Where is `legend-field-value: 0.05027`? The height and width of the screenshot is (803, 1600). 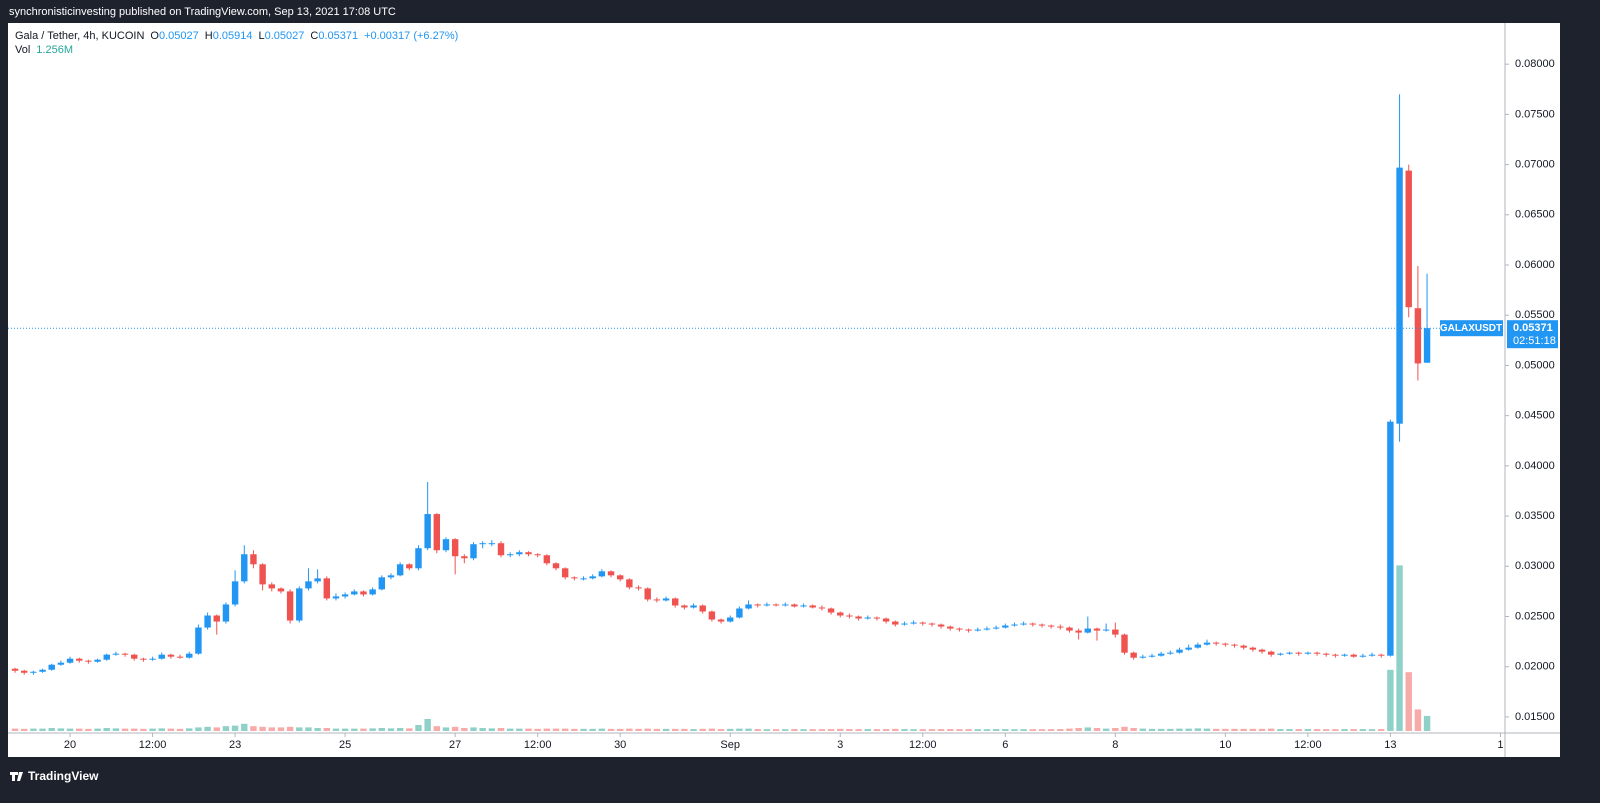
legend-field-value: 0.05027 is located at coordinates (285, 36).